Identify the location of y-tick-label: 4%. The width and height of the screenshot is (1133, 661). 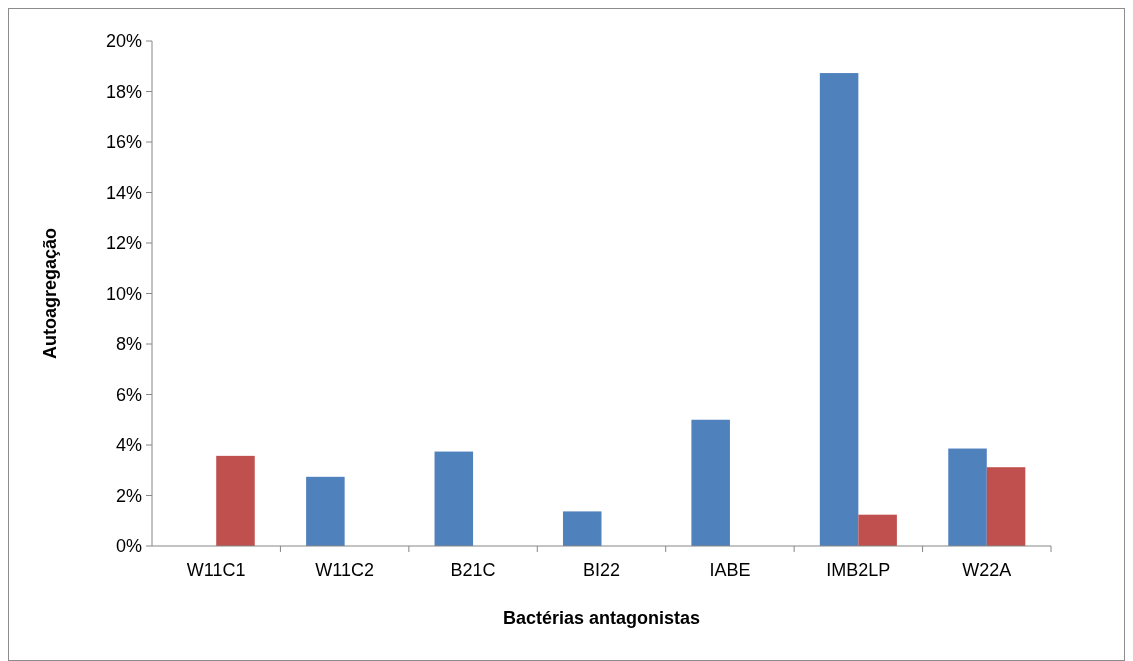
(128, 445).